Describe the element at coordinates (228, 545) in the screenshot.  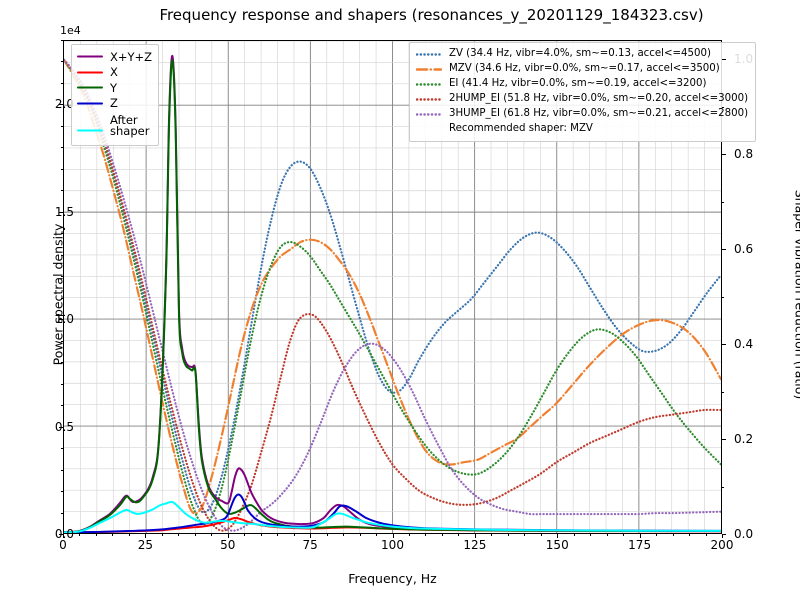
I see `x-tick-label: 50` at that location.